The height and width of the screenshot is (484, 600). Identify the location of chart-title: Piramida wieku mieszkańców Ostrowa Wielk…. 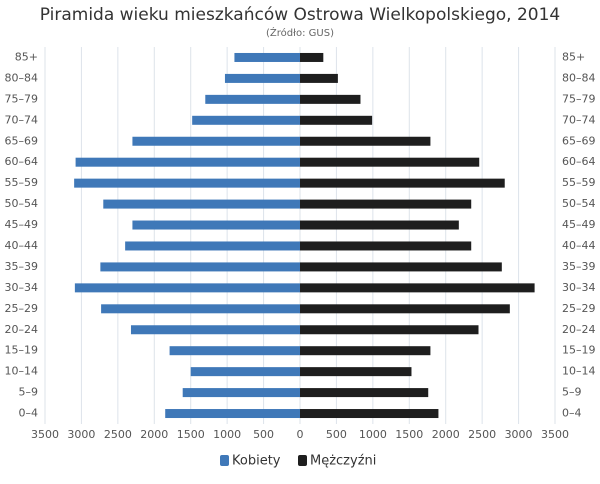
(300, 15).